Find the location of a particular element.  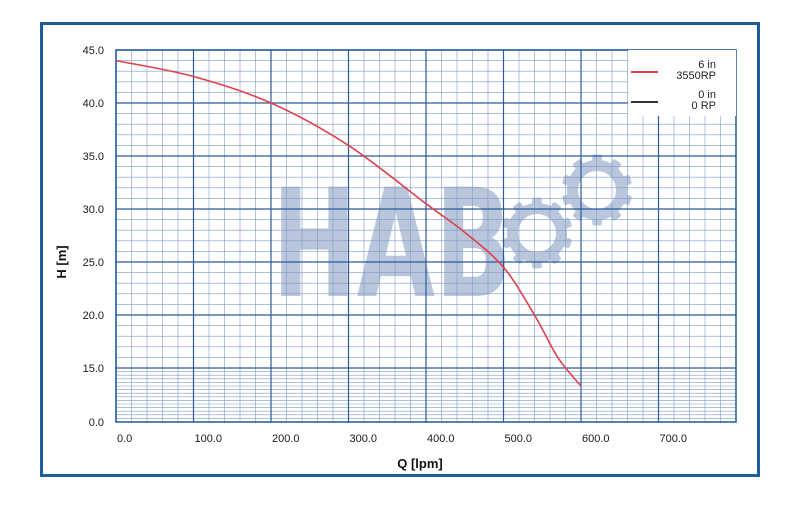

y-tick-label: 40.0 is located at coordinates (93, 104).